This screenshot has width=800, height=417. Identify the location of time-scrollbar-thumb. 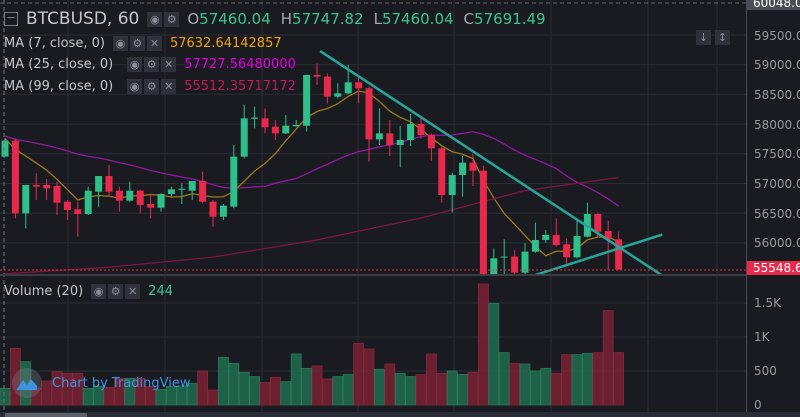
(46, 415).